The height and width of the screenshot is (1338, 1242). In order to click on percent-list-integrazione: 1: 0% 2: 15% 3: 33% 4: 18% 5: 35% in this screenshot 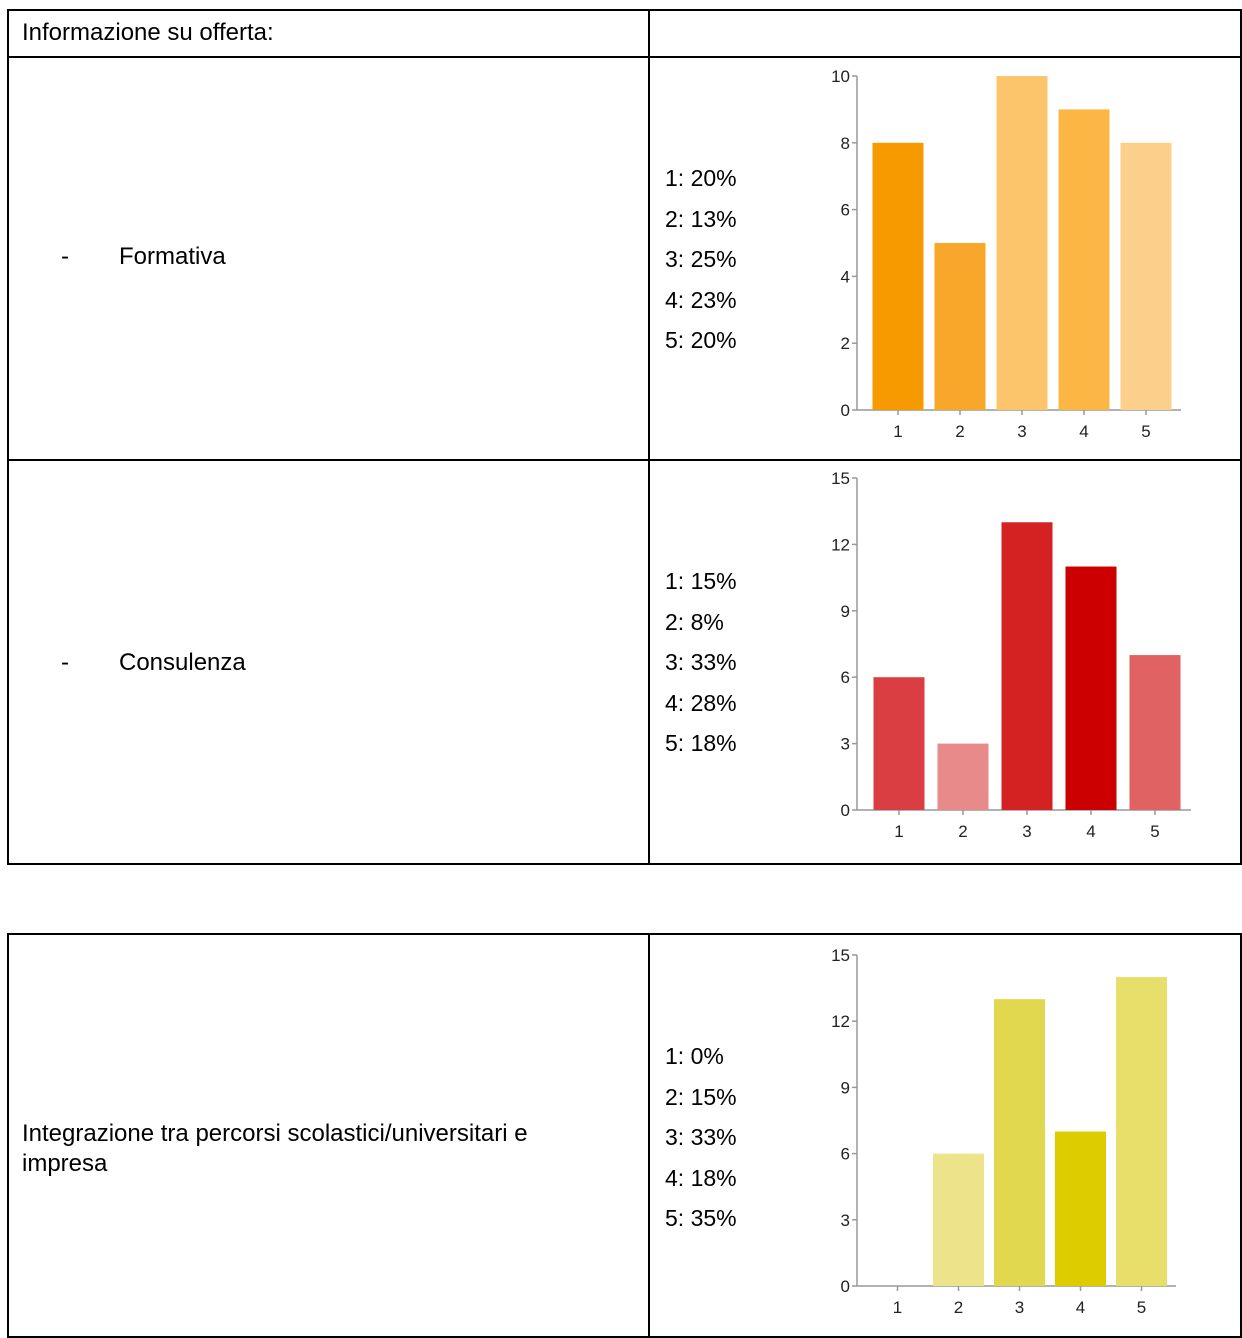, I will do `click(701, 1137)`.